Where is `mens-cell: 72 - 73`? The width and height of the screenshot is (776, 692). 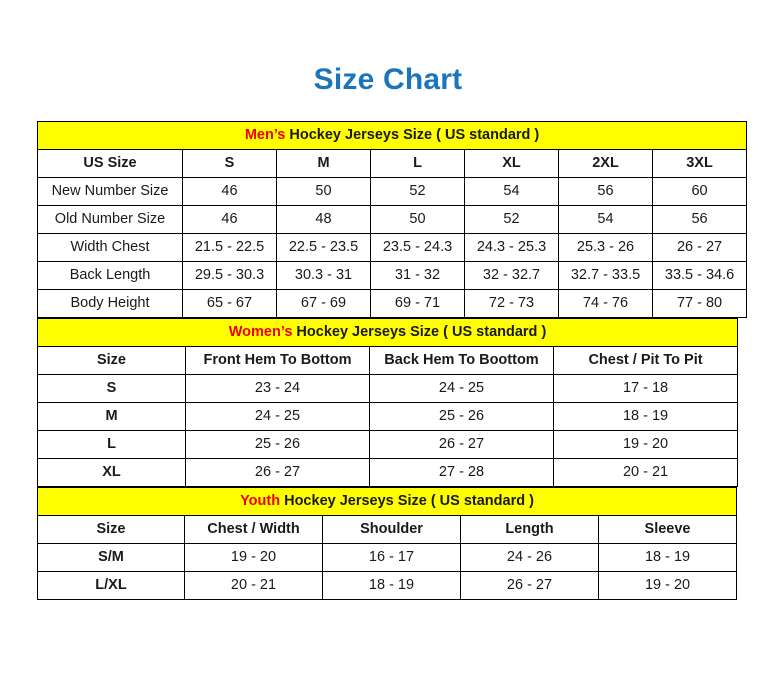
mens-cell: 72 - 73 is located at coordinates (511, 303).